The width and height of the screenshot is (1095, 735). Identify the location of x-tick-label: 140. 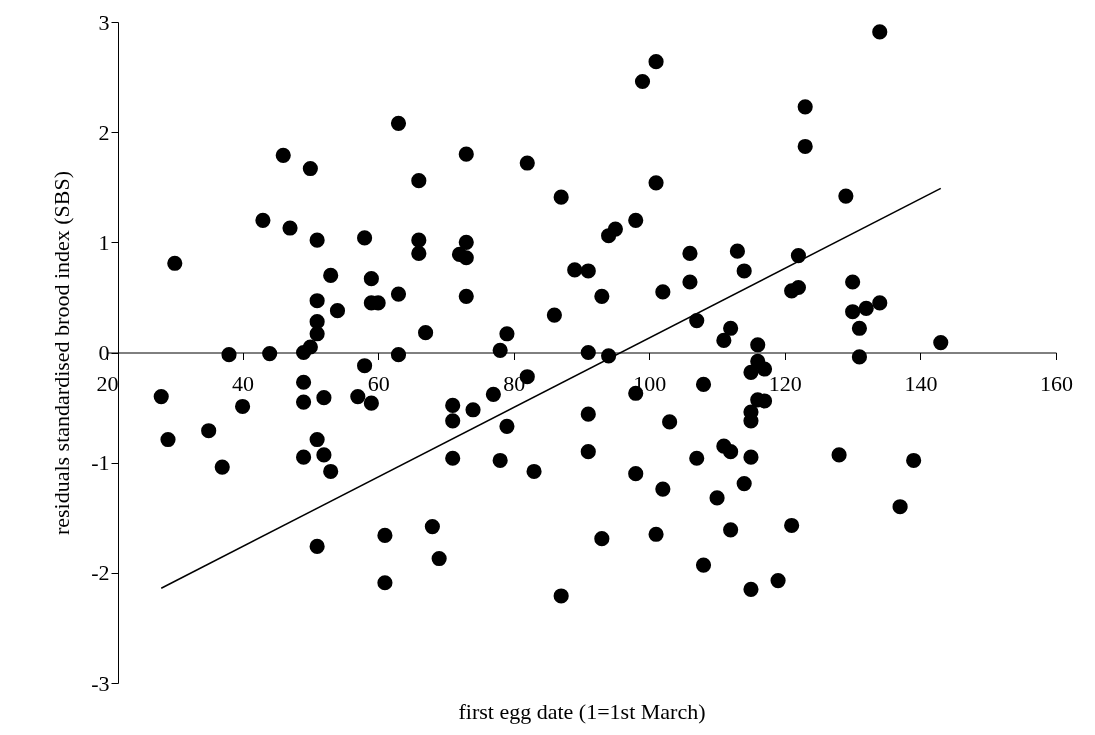
(921, 383).